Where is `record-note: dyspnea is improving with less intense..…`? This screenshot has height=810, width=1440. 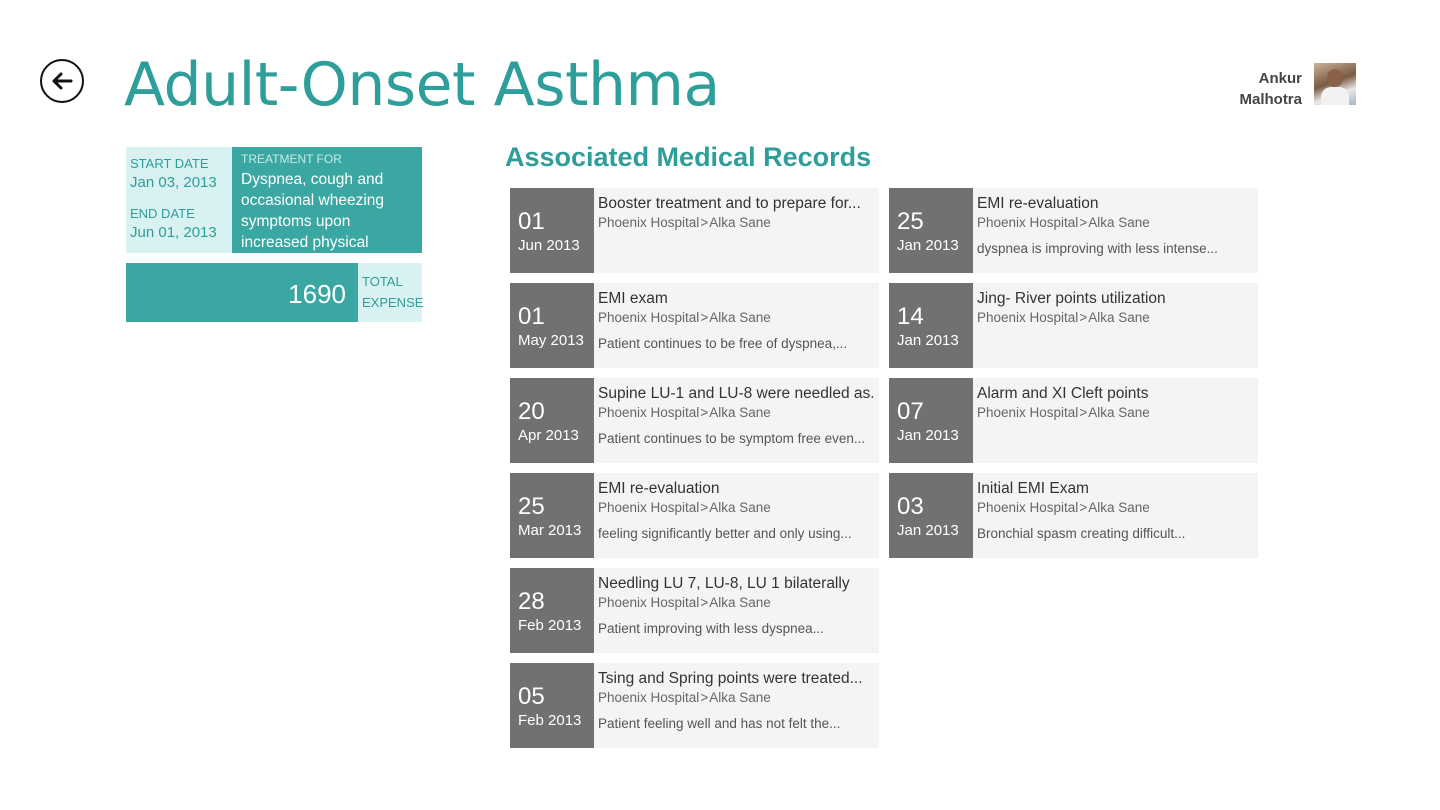
record-note: dyspnea is improving with less intense..… is located at coordinates (1097, 248).